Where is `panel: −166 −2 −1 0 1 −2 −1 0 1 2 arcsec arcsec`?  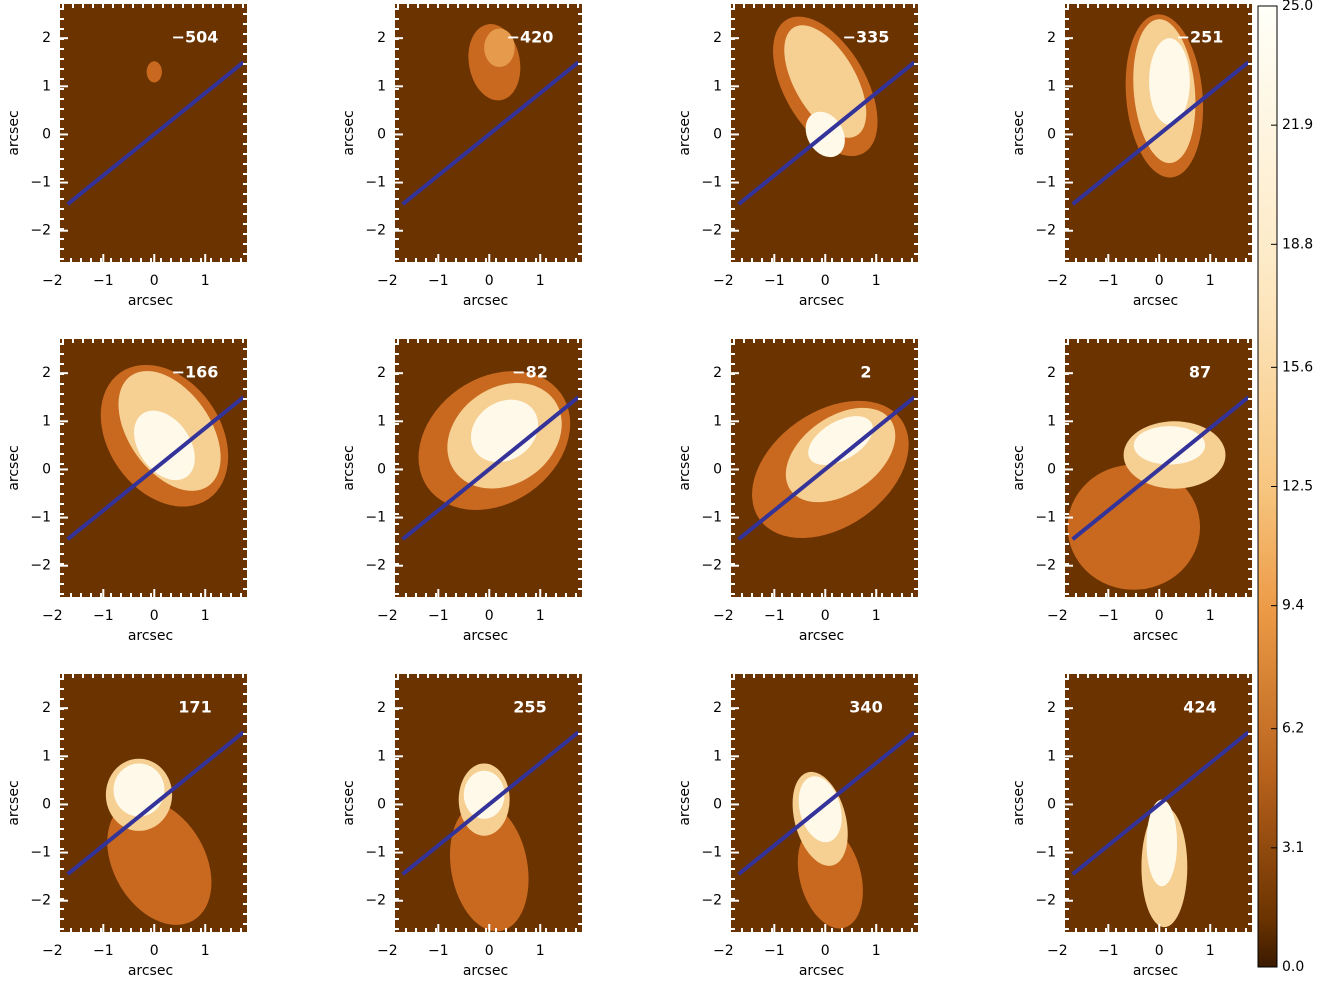 panel: −166 −2 −1 0 1 −2 −1 0 1 2 arcsec arcsec is located at coordinates (126, 491).